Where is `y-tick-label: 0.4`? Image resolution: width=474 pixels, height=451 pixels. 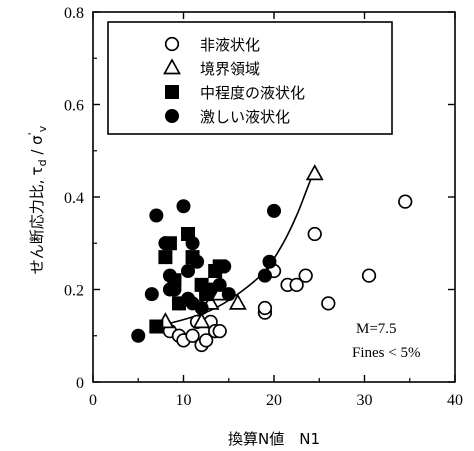
y-tick-label: 0.4 is located at coordinates (74, 198).